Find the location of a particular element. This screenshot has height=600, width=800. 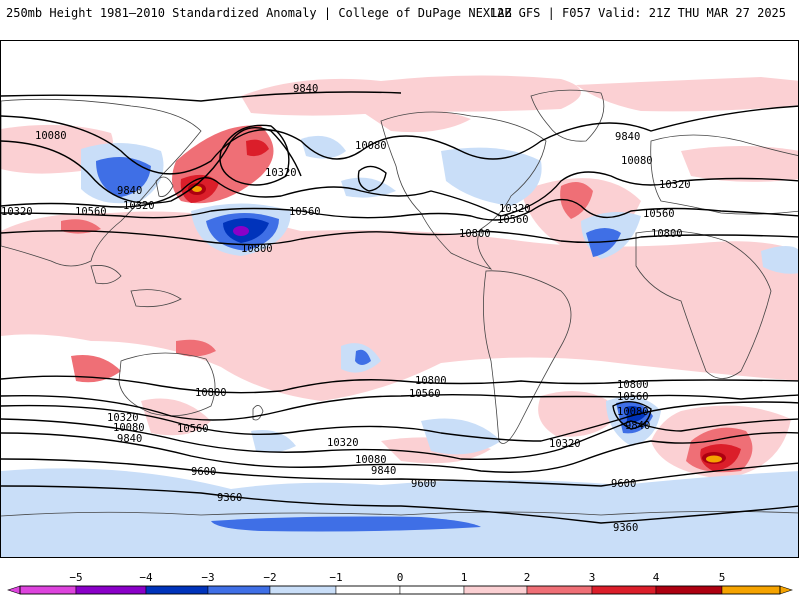

colorbar-high-arrow is located at coordinates (786, 590).